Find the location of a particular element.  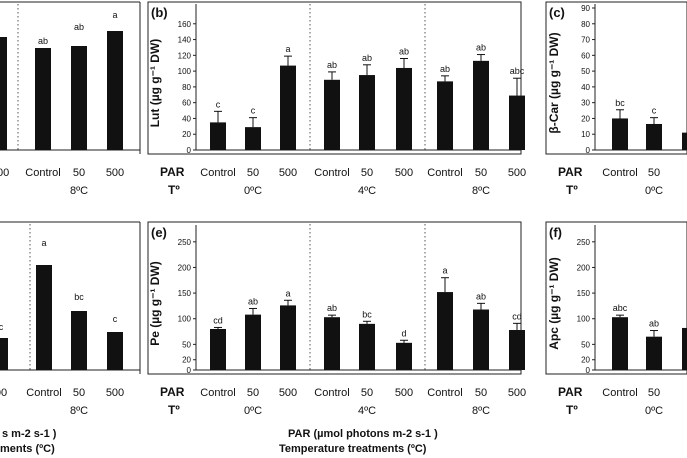

panel-5-sig-letter: cd is located at coordinates (517, 316).